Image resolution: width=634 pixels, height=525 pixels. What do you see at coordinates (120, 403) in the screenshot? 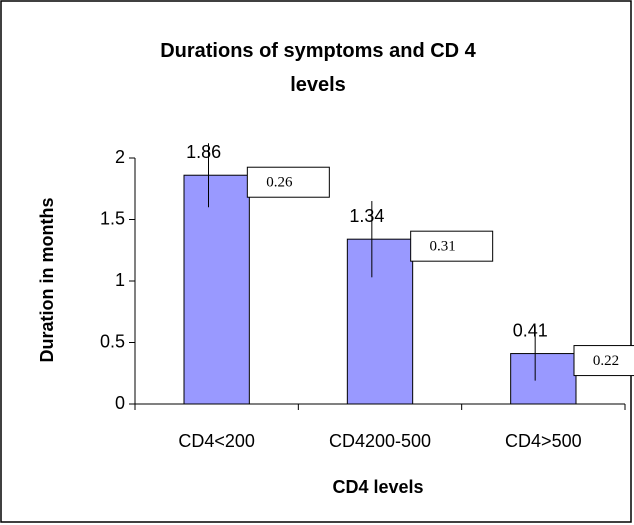
I see `y-tick-label: 0` at bounding box center [120, 403].